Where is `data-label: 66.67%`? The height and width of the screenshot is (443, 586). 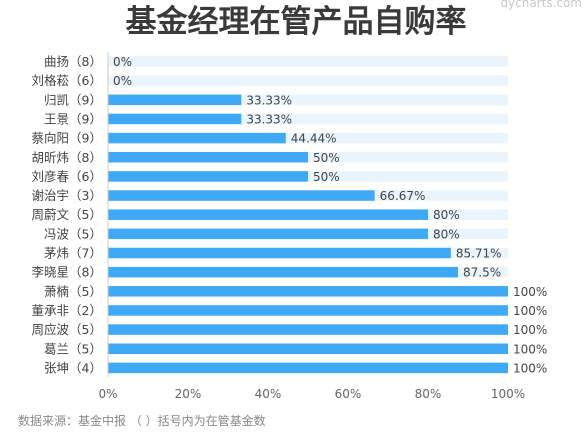
data-label: 66.67% is located at coordinates (403, 196).